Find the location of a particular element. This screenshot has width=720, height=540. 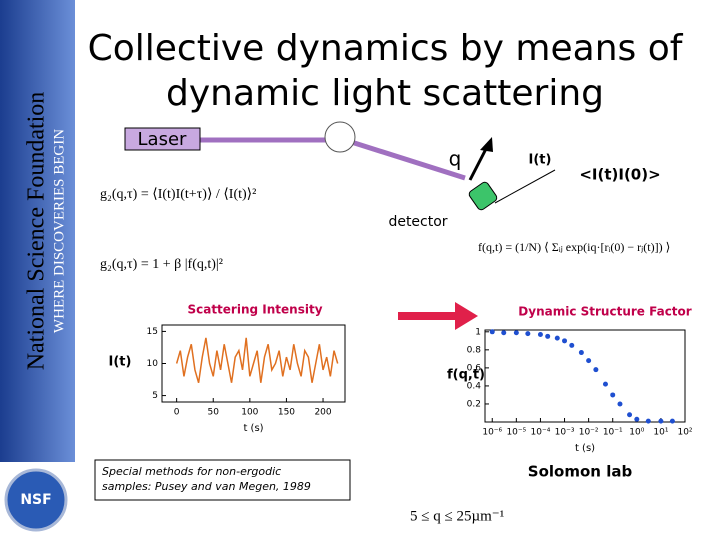

x-tick-label: 150 is located at coordinates (286, 413).